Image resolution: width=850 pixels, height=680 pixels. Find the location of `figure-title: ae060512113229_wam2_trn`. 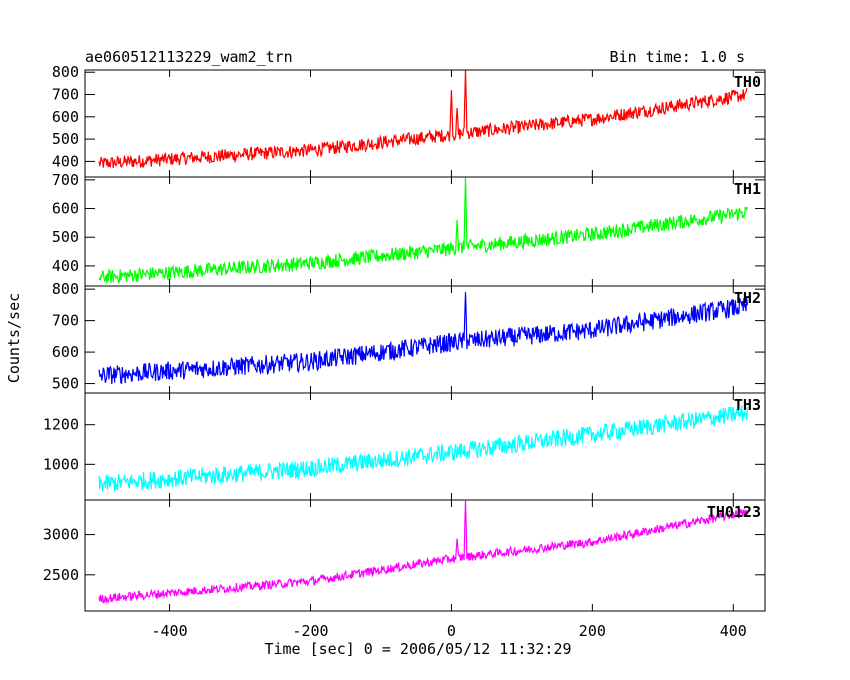

figure-title: ae060512113229_wam2_trn is located at coordinates (189, 57).